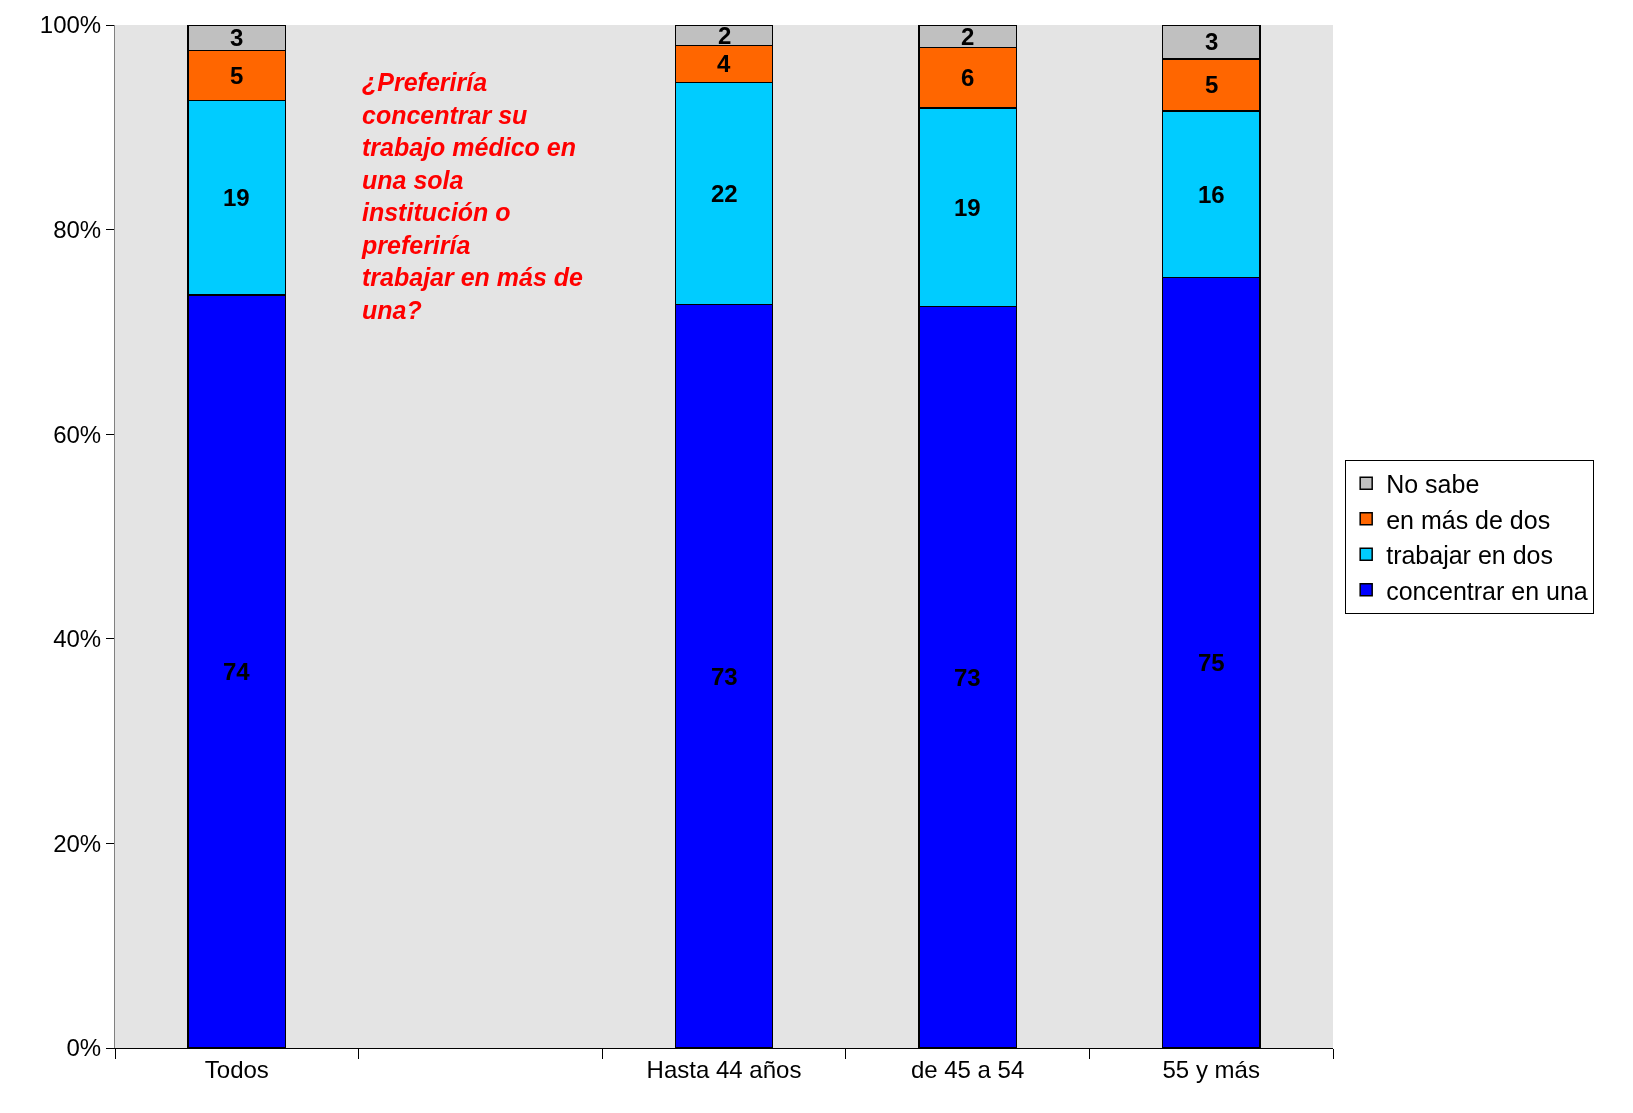  Describe the element at coordinates (1211, 1069) in the screenshot. I see `x-tick-label: 55 y más` at that location.